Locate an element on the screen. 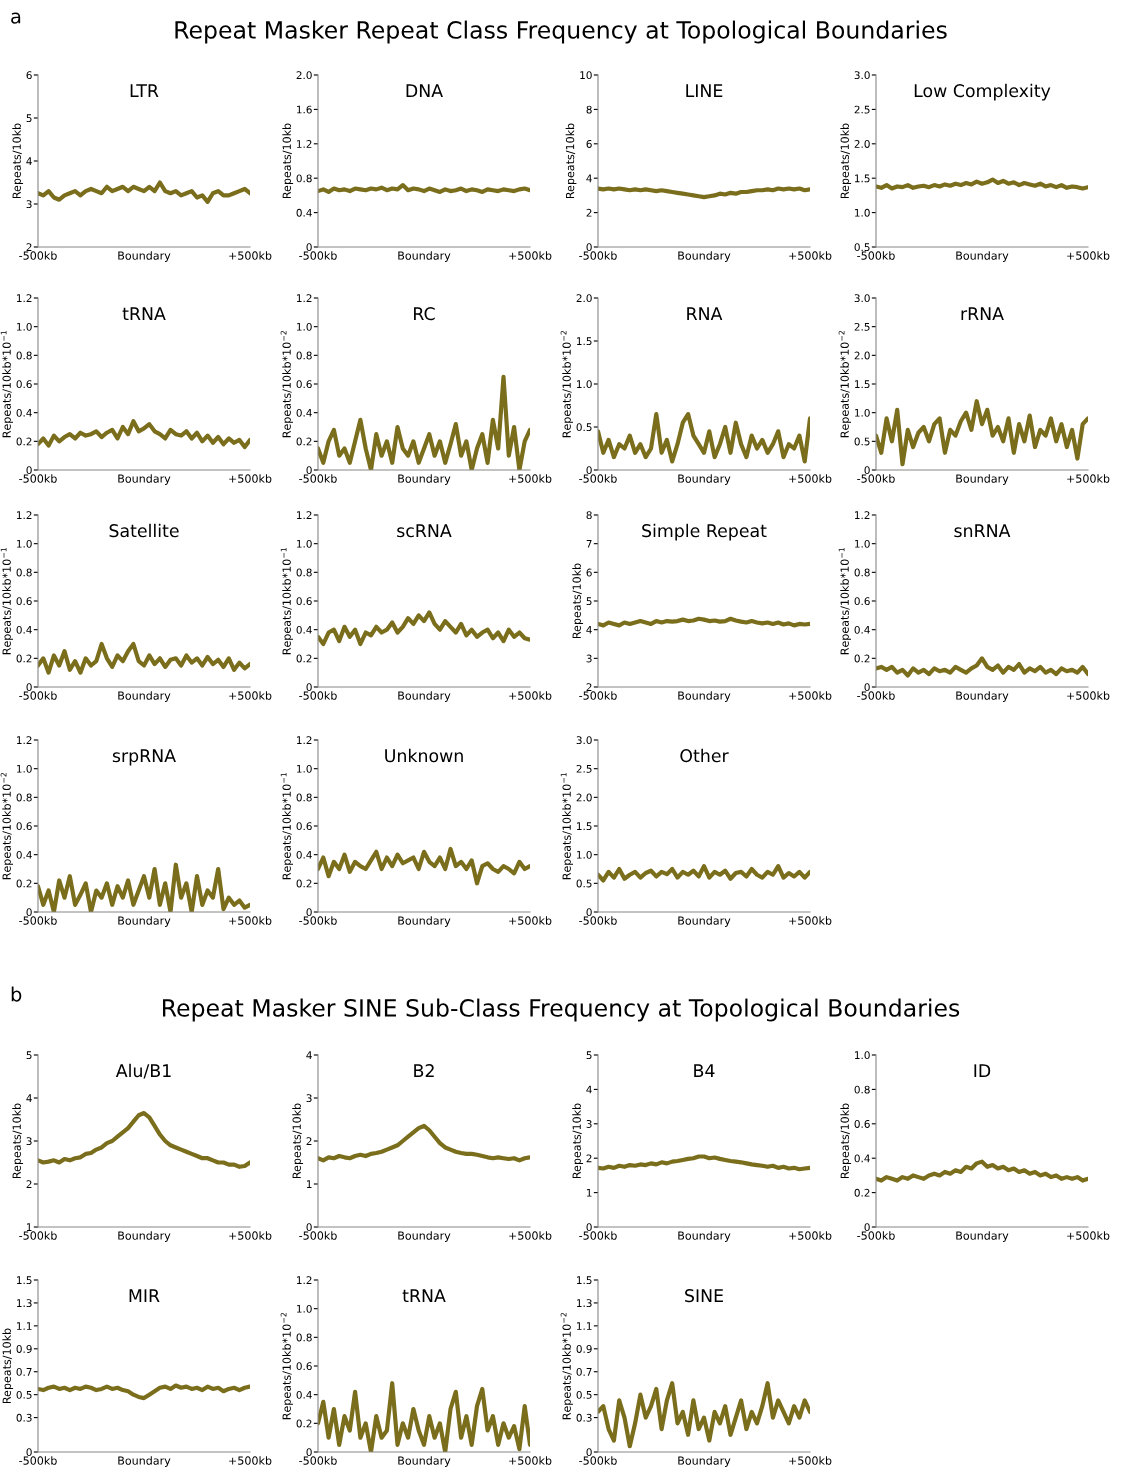  y-tick-label: 10 is located at coordinates (586, 75).